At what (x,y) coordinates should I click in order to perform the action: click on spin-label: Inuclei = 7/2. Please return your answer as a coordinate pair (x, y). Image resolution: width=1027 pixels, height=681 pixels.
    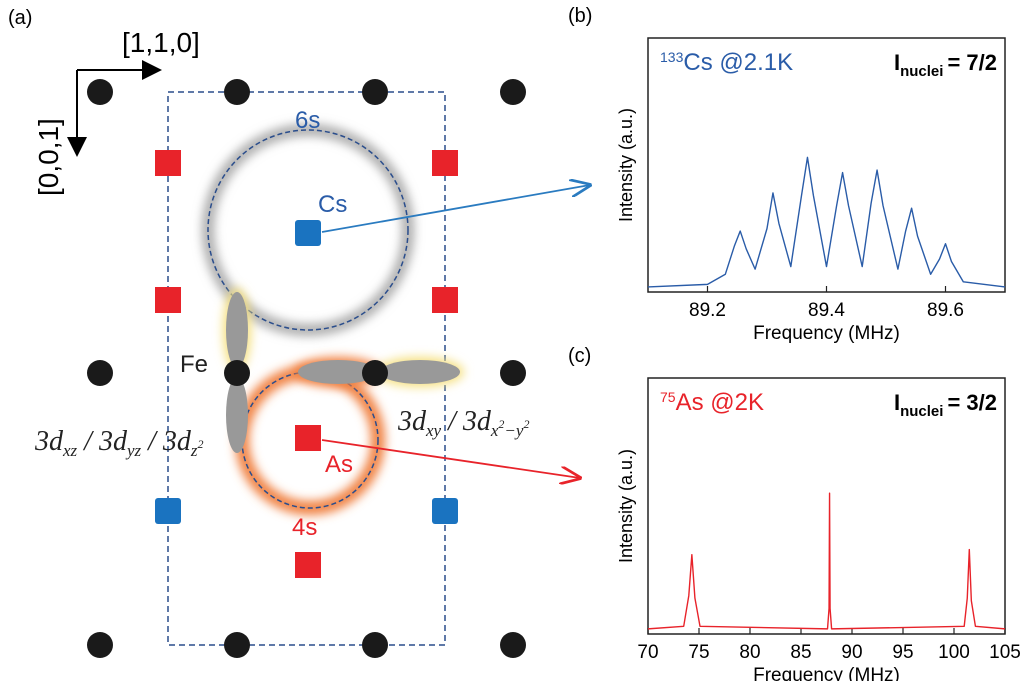
    Looking at the image, I should click on (945, 65).